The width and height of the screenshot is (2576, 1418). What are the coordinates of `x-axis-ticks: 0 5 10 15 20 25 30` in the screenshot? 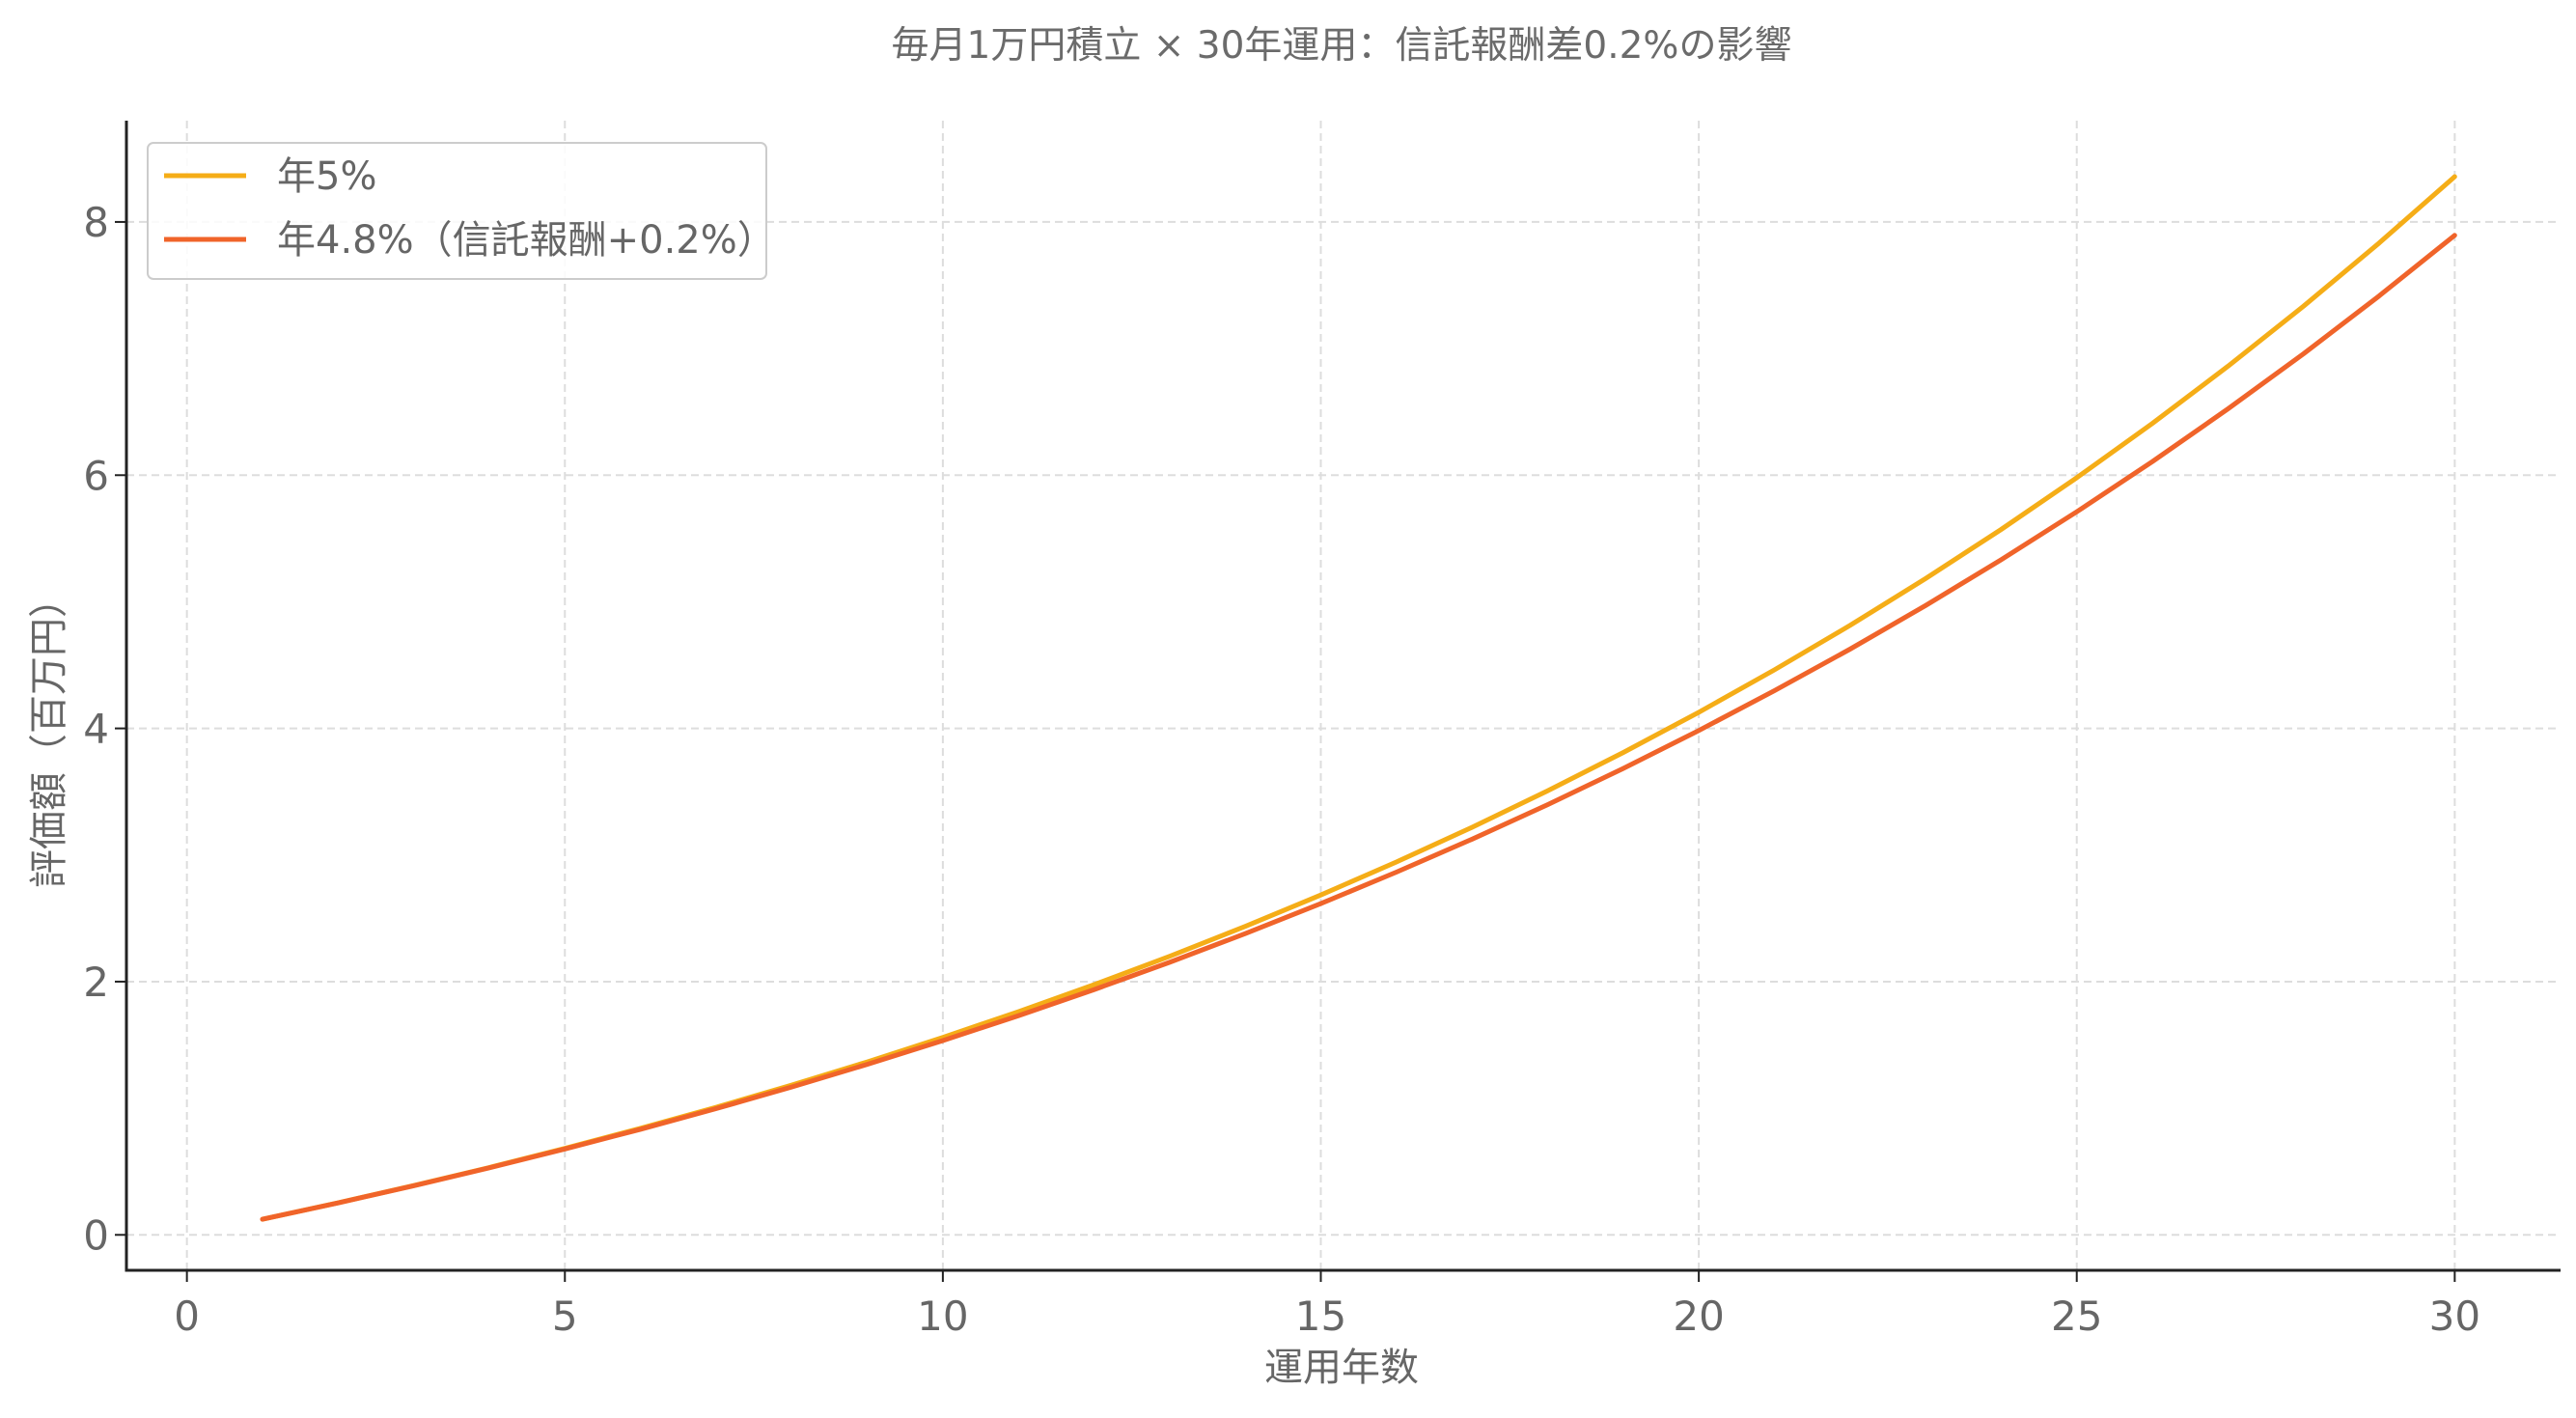 It's located at (1327, 1305).